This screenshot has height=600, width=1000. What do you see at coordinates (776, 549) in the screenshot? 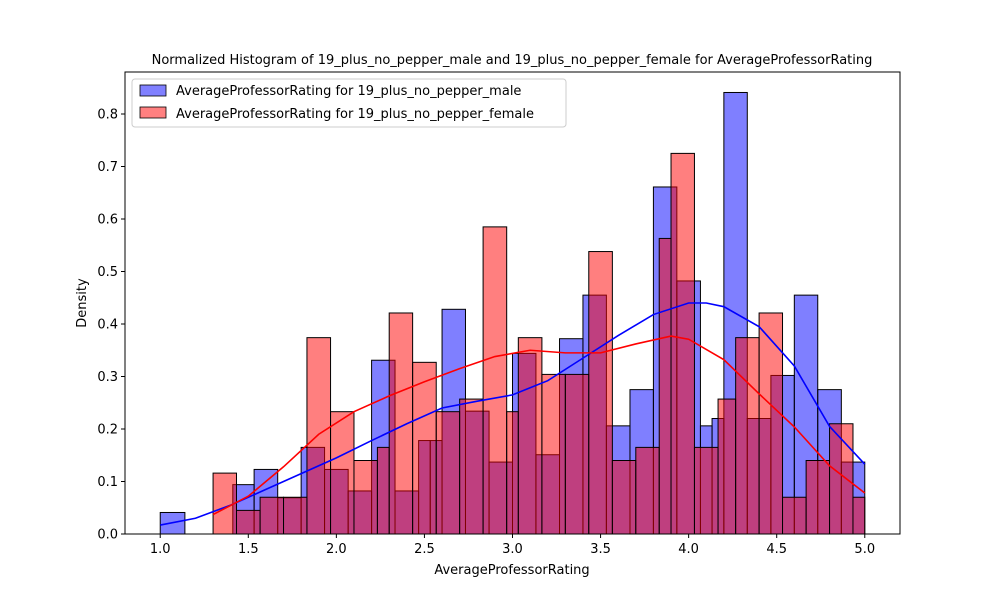
I see `x-tick-label: 4.5` at bounding box center [776, 549].